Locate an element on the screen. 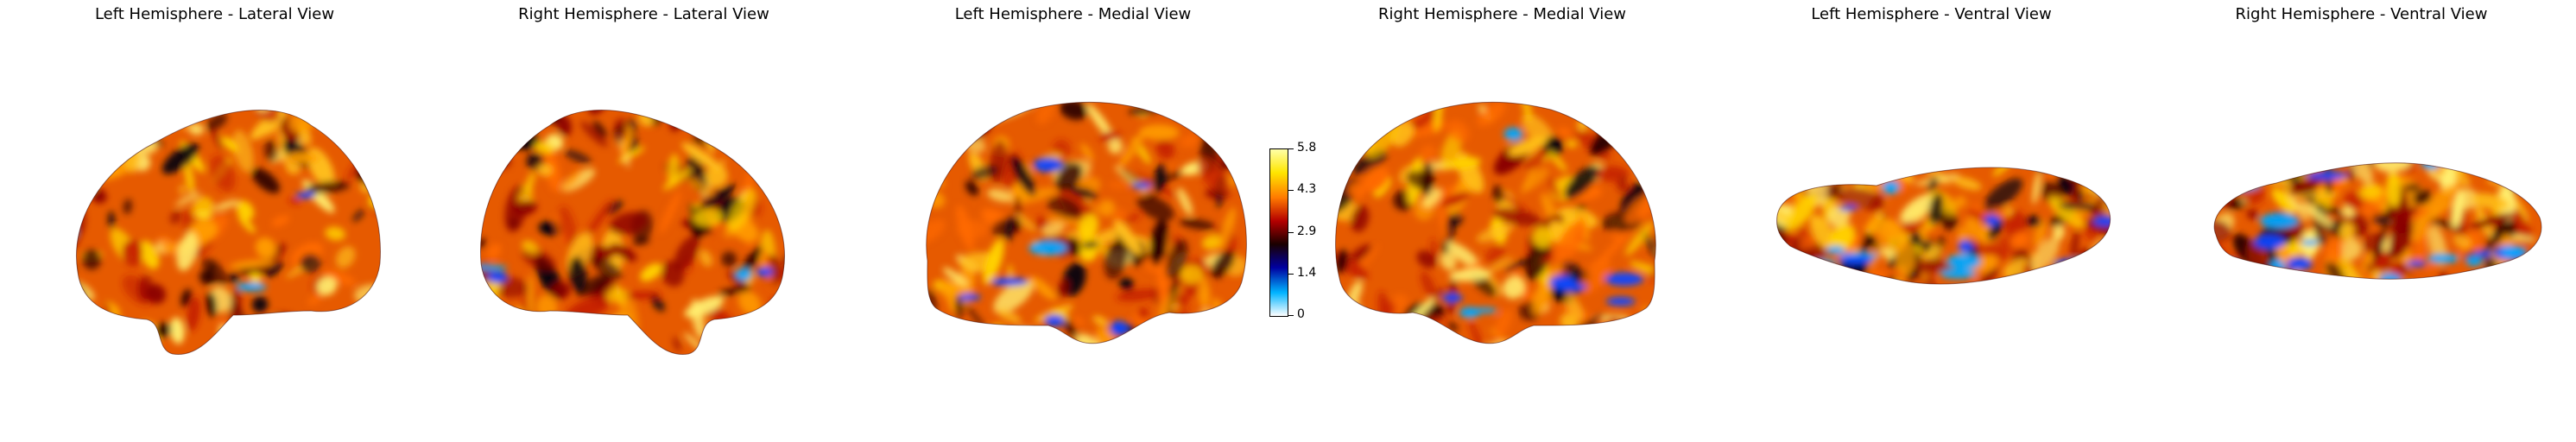  panel-title: Left Hemisphere - Ventral View is located at coordinates (1931, 14).